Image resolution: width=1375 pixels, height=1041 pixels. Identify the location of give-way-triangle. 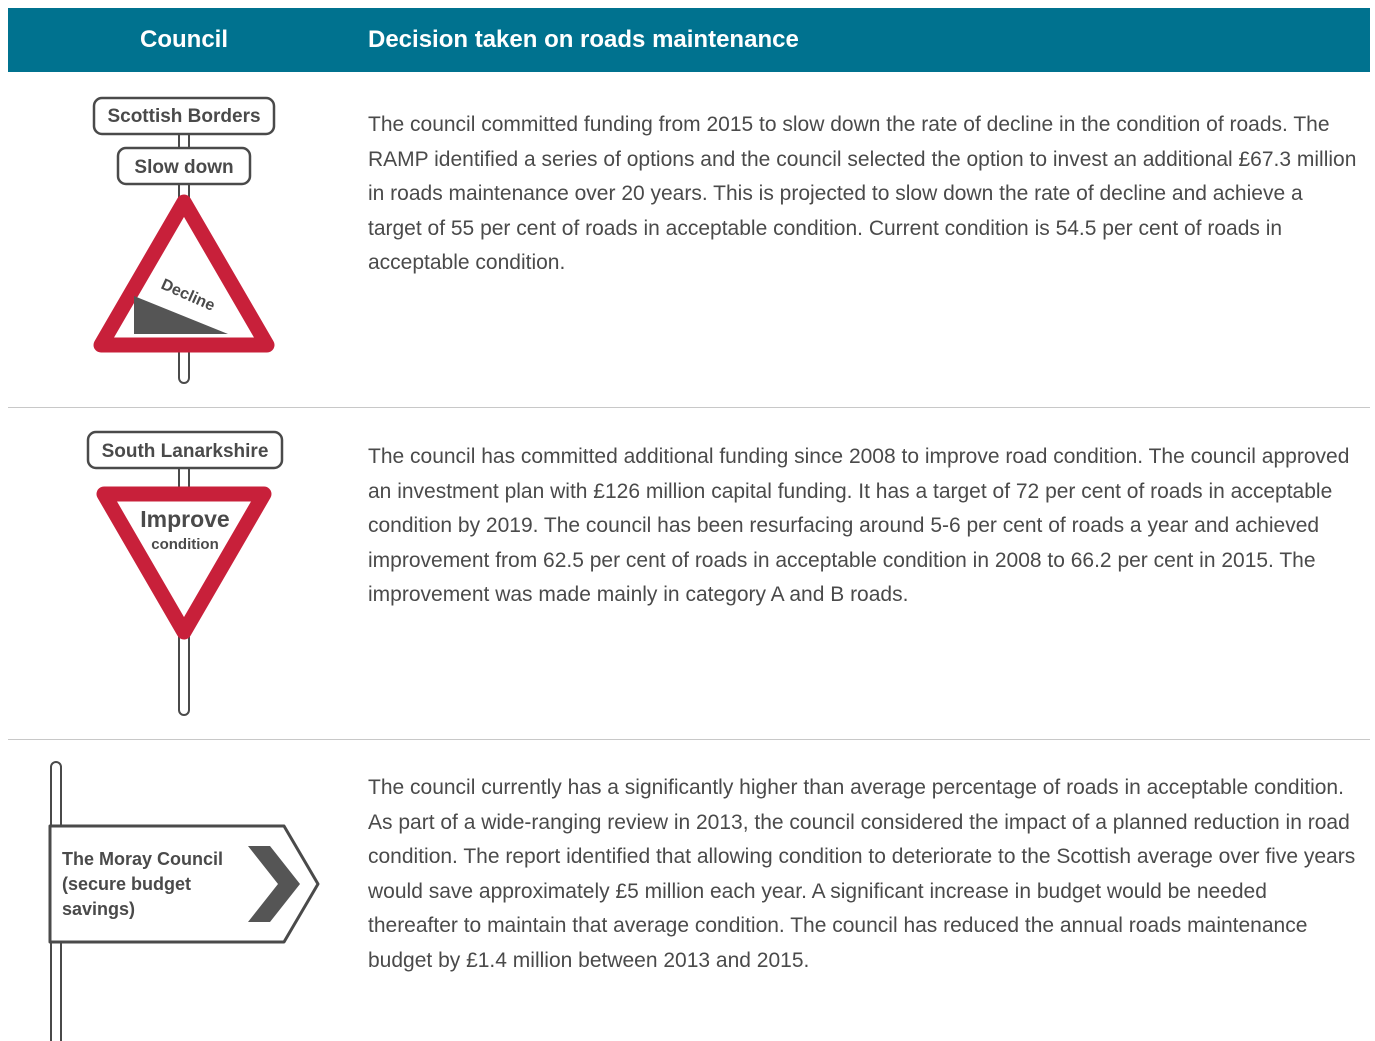
(184, 563).